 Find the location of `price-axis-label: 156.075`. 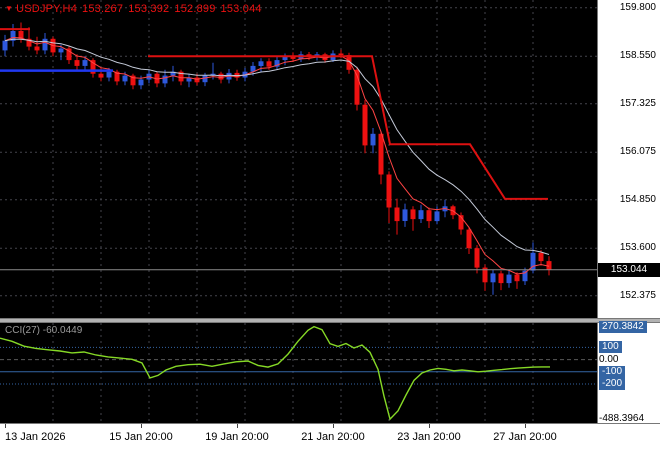

price-axis-label: 156.075 is located at coordinates (637, 152).